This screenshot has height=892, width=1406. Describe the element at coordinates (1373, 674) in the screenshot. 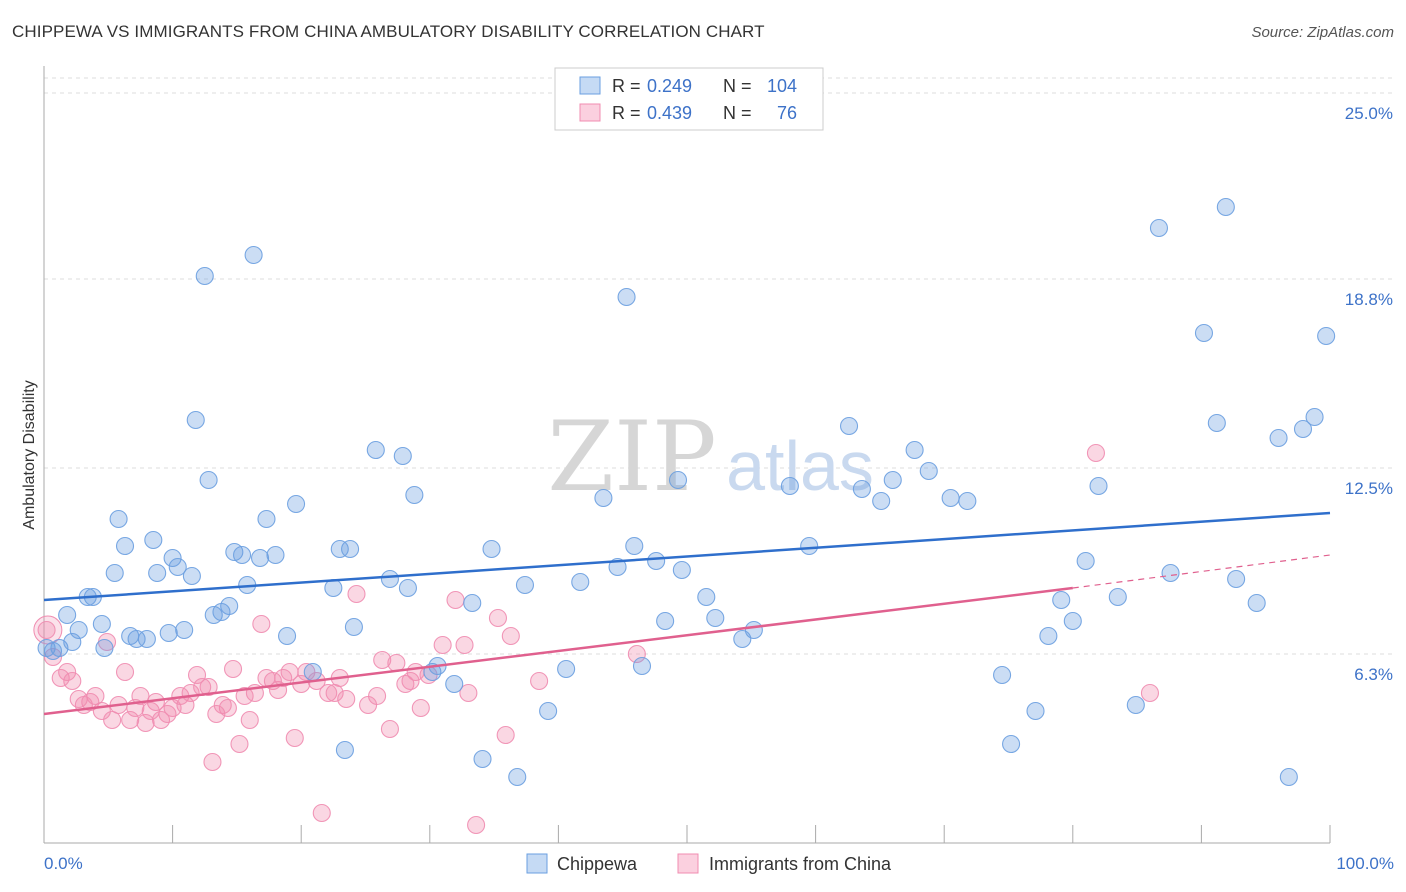

I see `y-tick-label: 6.3%` at that location.